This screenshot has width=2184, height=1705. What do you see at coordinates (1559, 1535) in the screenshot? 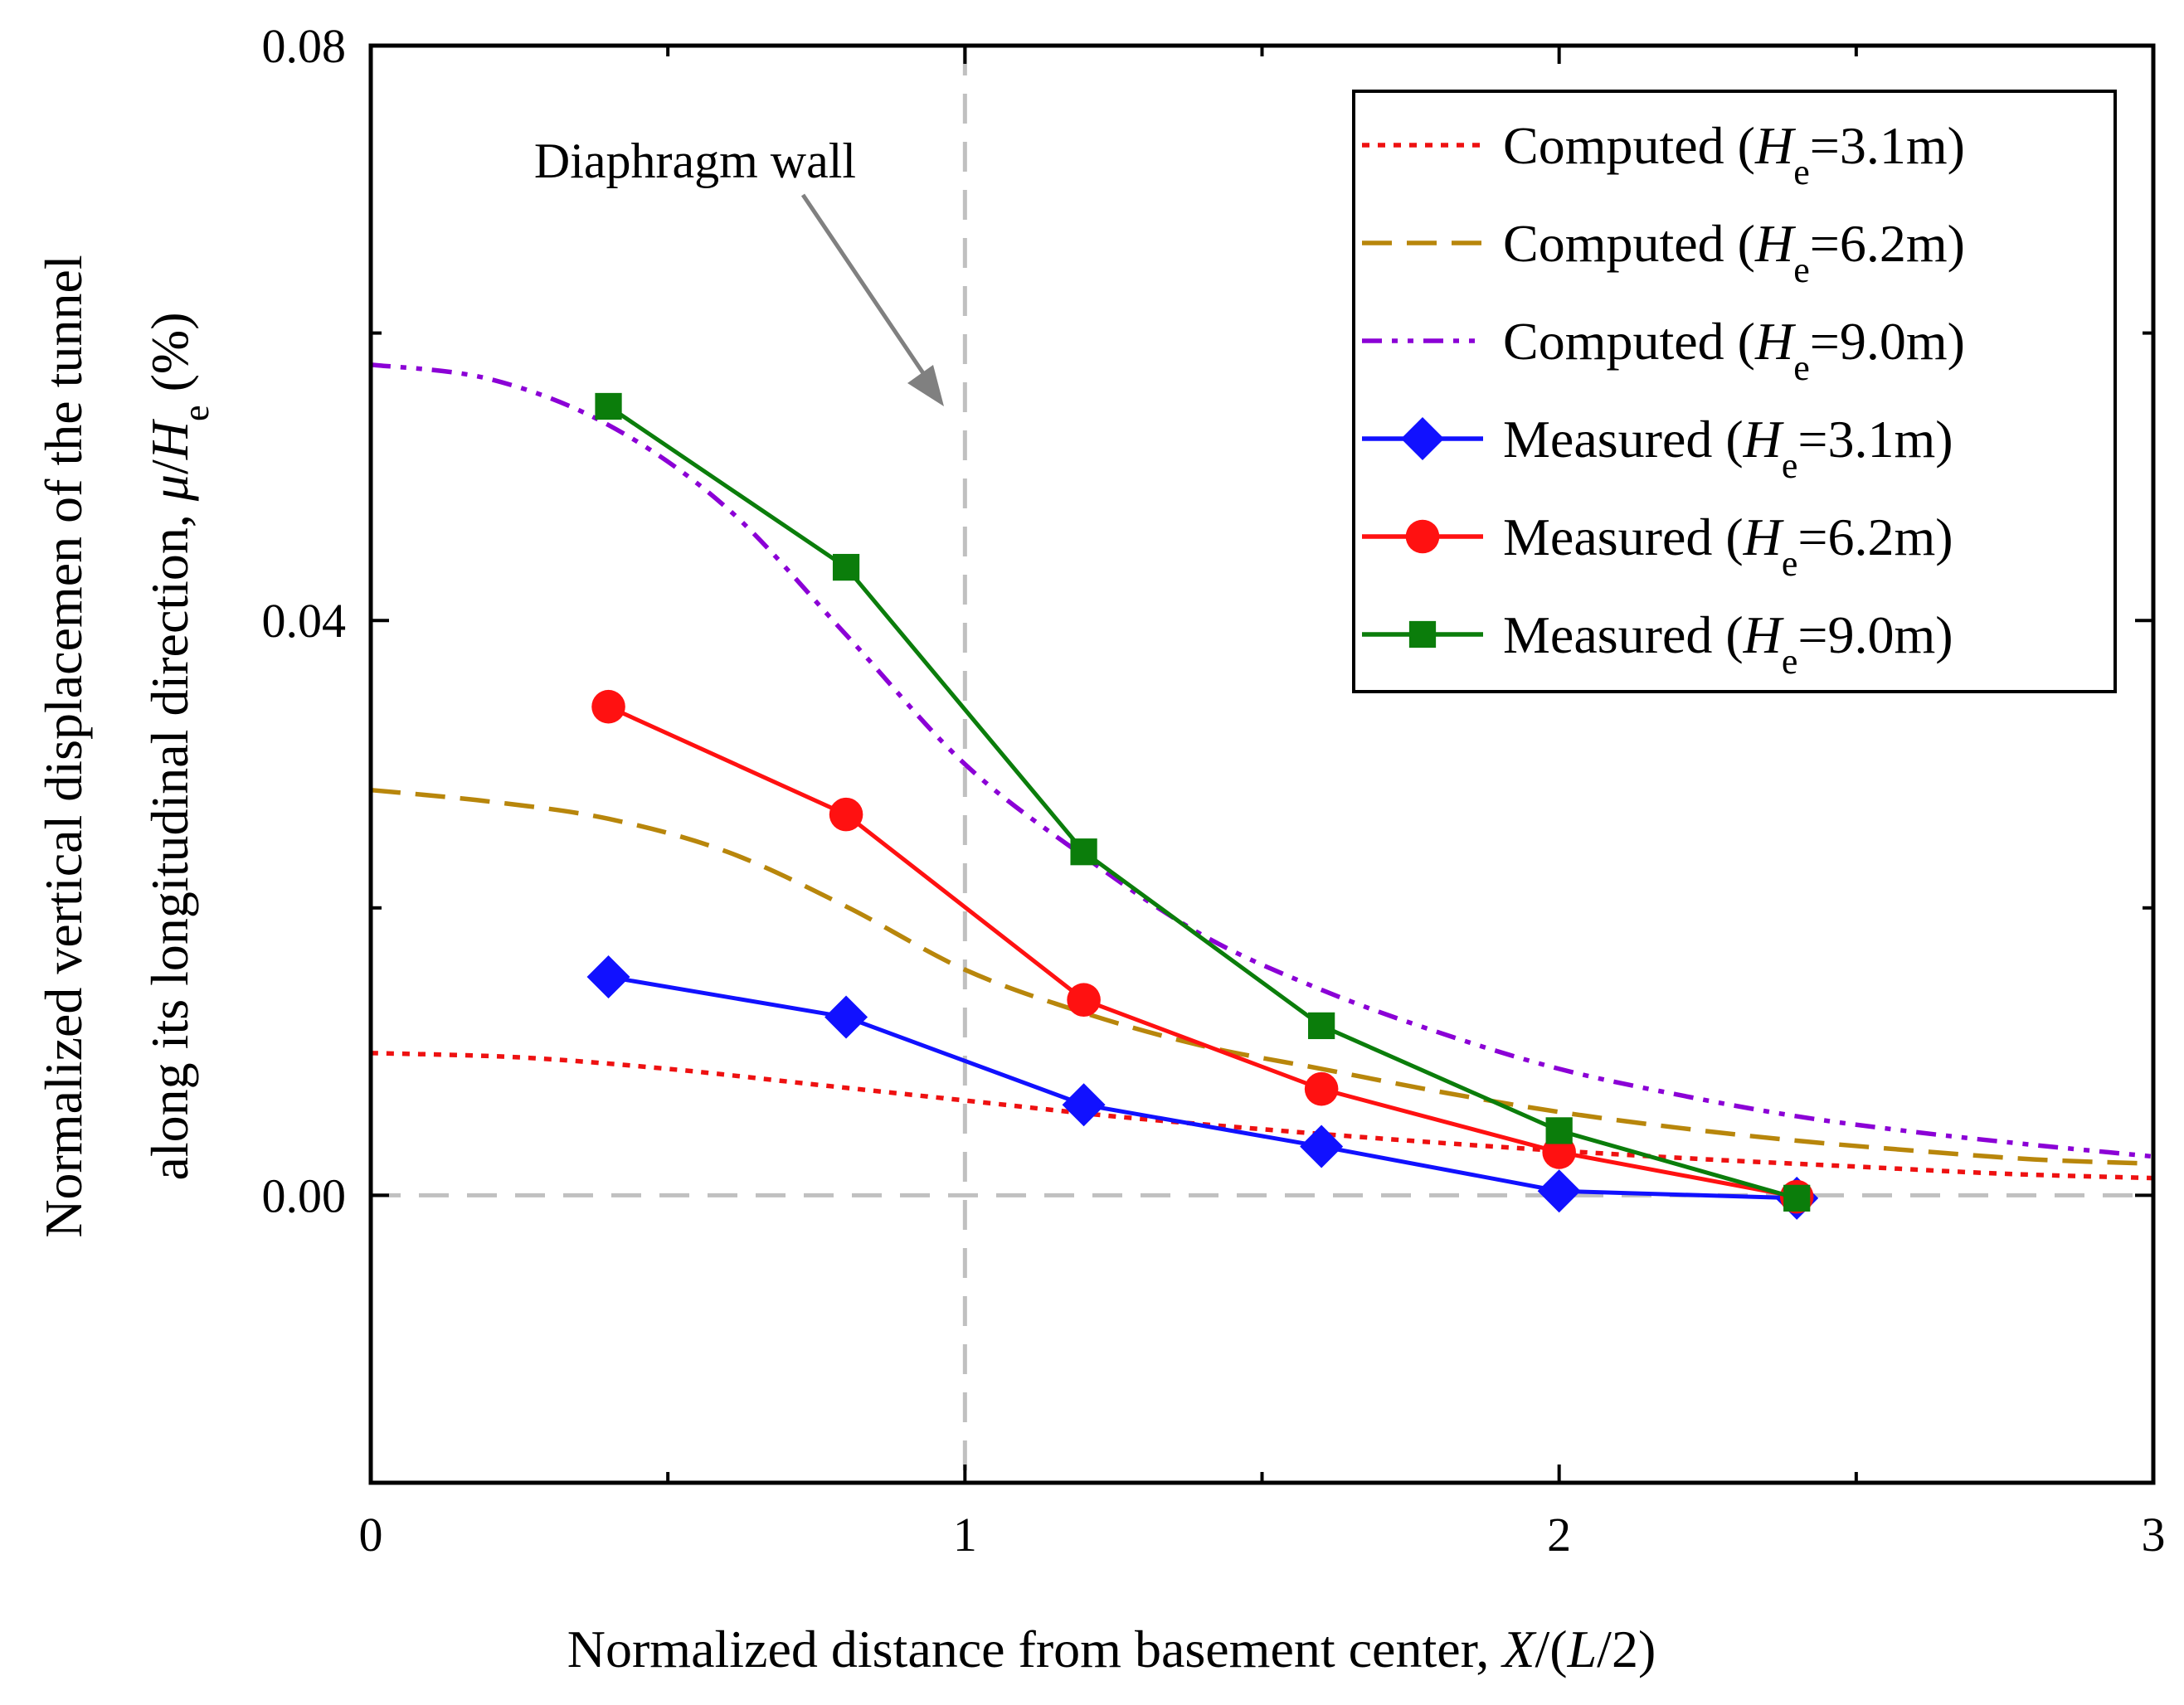
I see `x-tick-label: 2` at bounding box center [1559, 1535].